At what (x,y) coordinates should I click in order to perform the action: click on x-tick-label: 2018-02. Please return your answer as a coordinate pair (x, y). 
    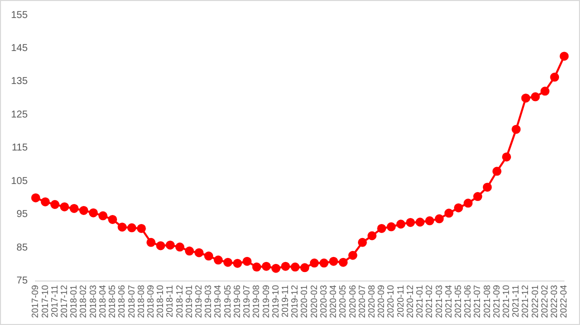
    Looking at the image, I should click on (83, 301).